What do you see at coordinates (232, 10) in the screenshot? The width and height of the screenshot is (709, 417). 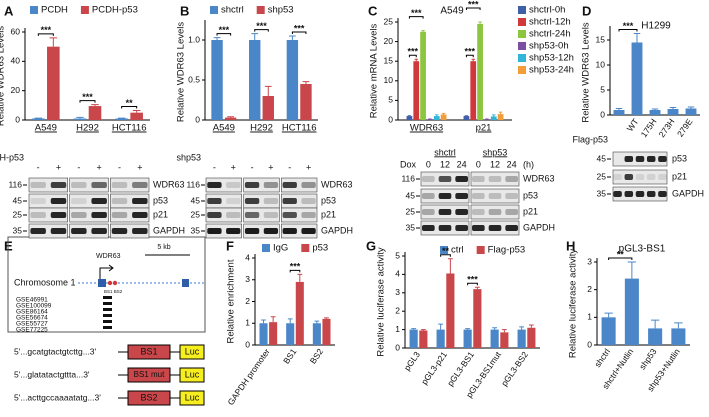 I see `legend-label: shctrl` at bounding box center [232, 10].